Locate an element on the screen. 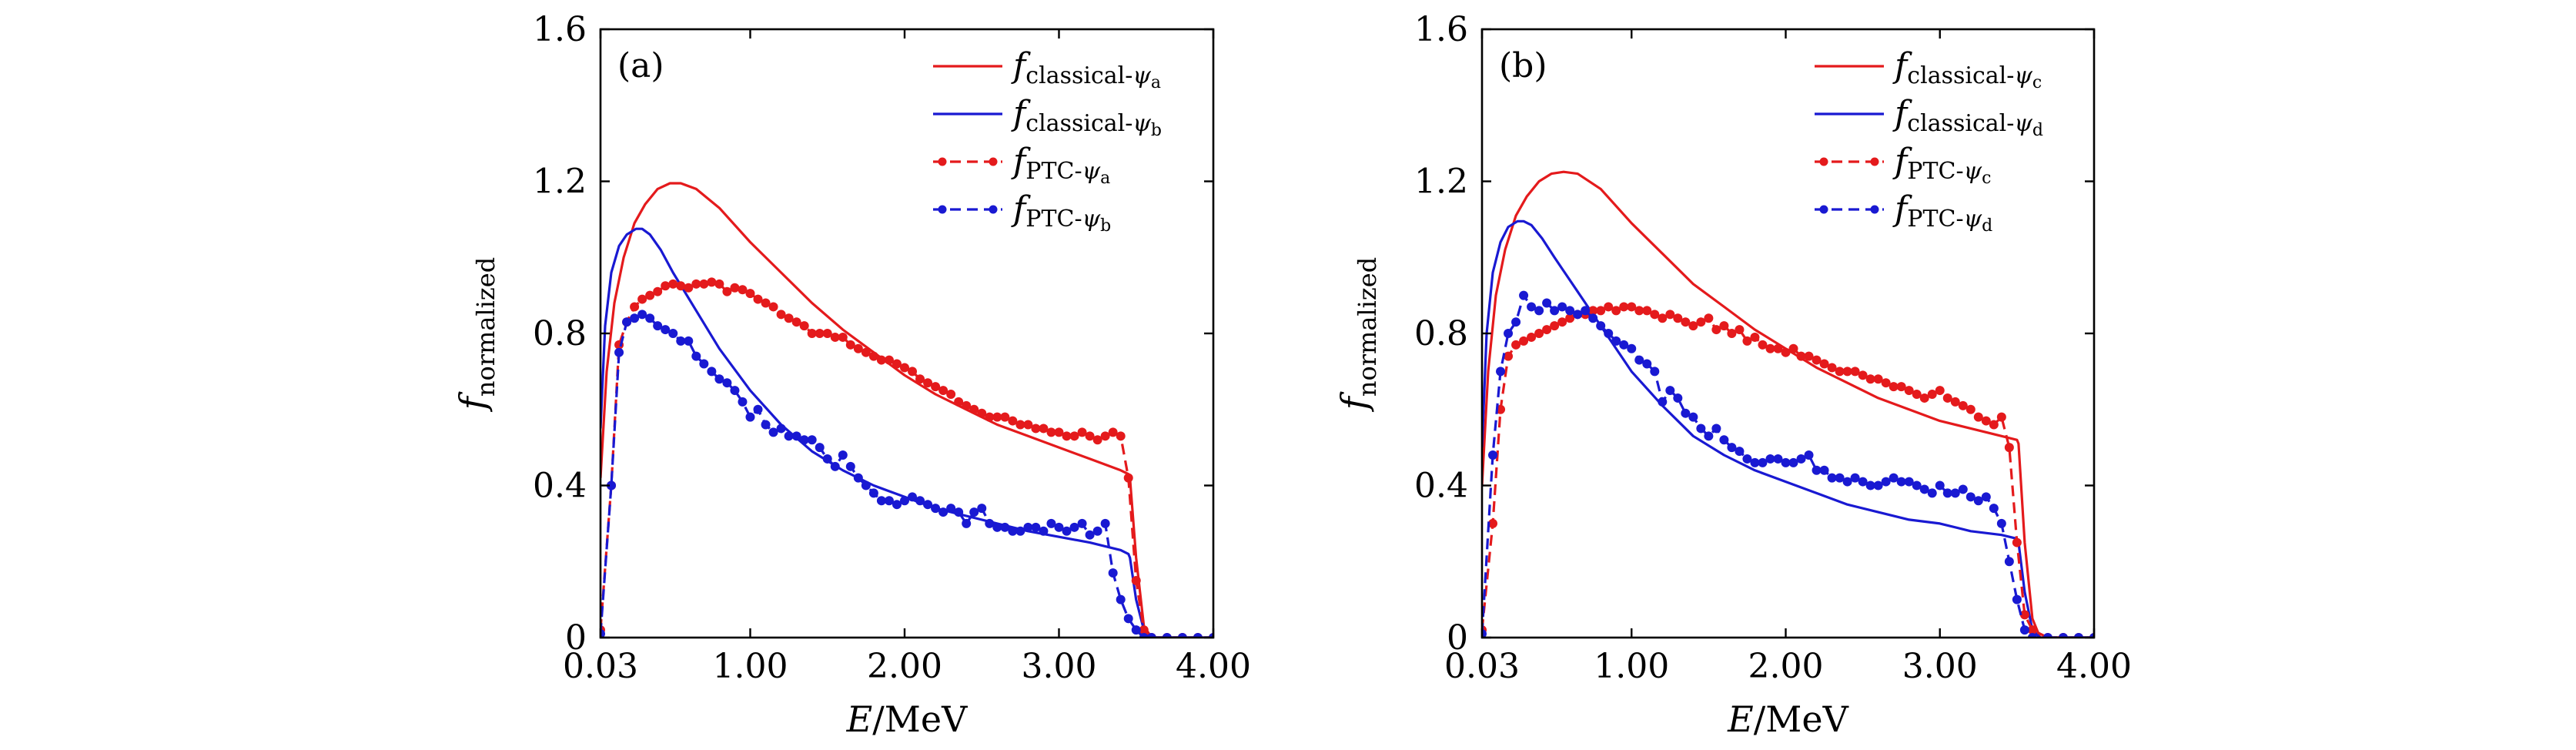  y-tick-label: 0 is located at coordinates (1458, 638).